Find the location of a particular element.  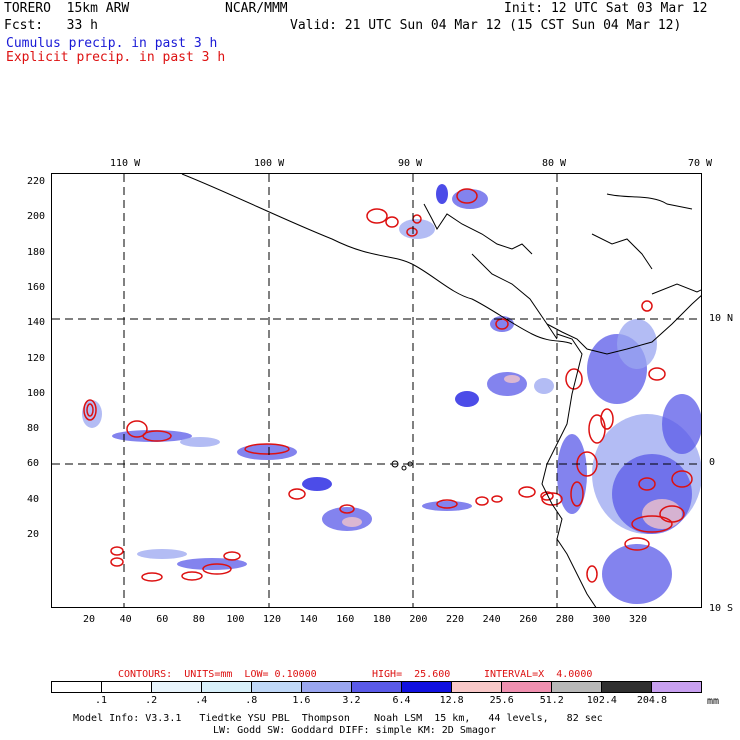

legend-label: .8 is located at coordinates (251, 700).